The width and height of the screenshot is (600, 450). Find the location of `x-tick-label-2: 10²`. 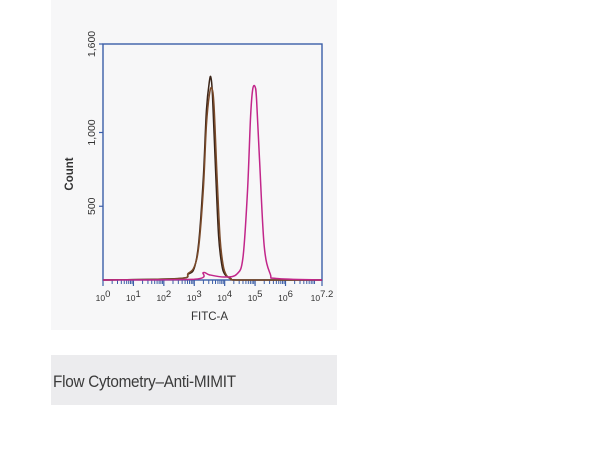

x-tick-label-2: 10² is located at coordinates (163, 296).